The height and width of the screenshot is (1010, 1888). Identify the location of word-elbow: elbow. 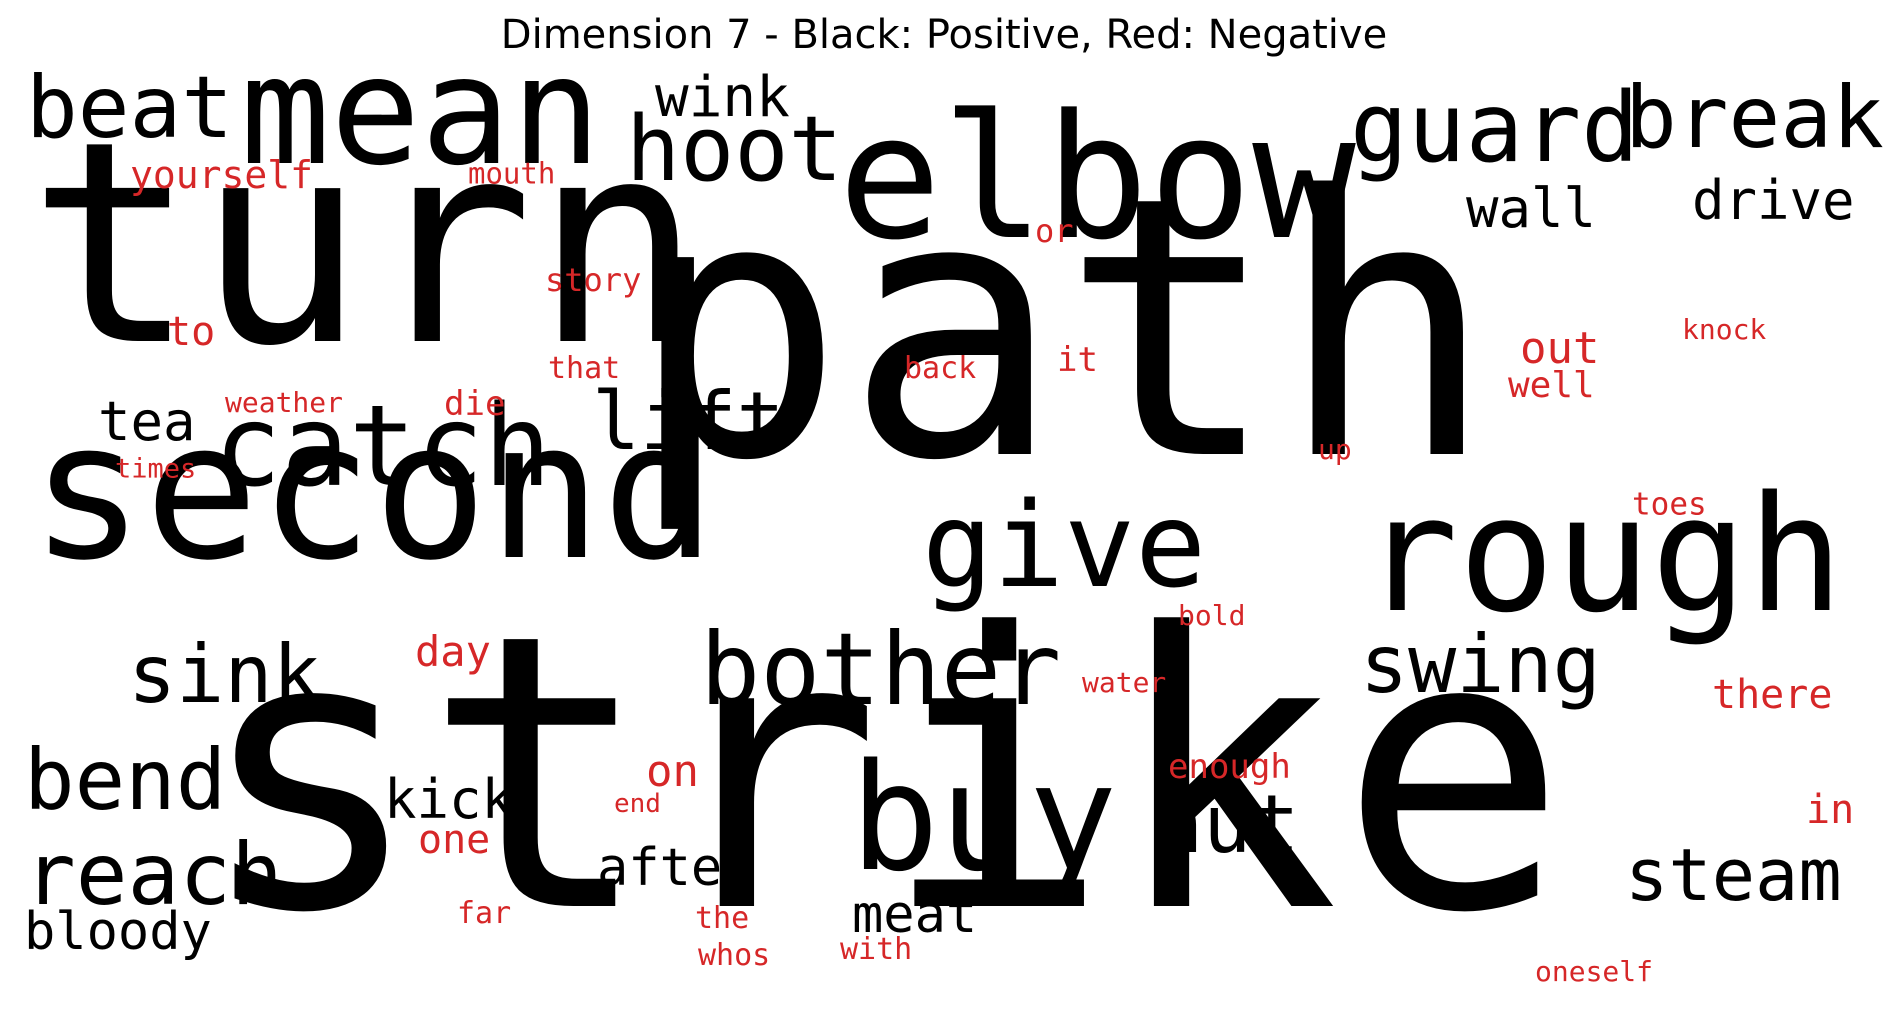
(1097, 177).